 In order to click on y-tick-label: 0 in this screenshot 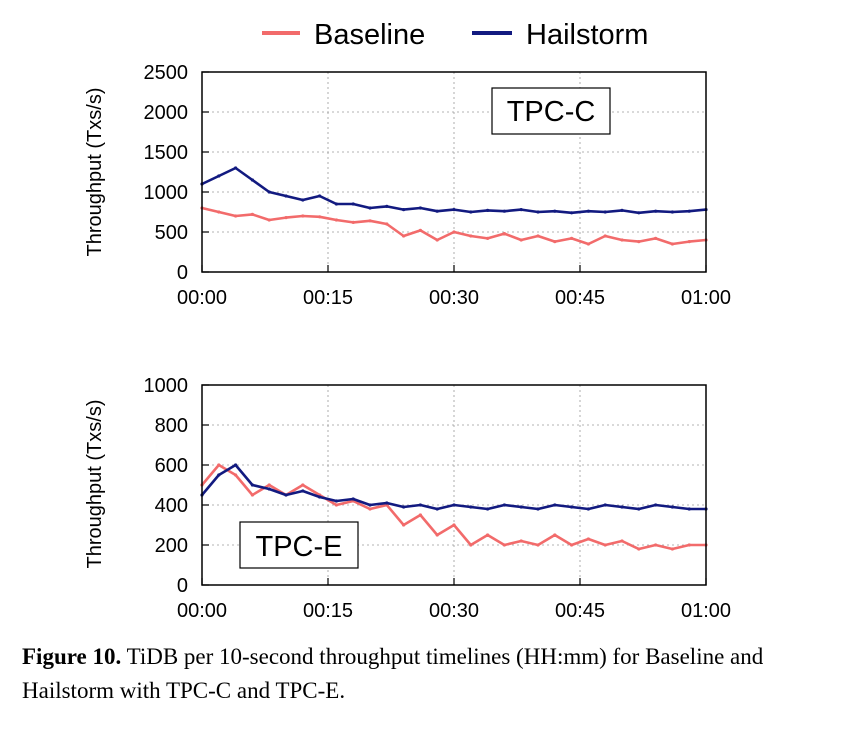, I will do `click(182, 273)`.